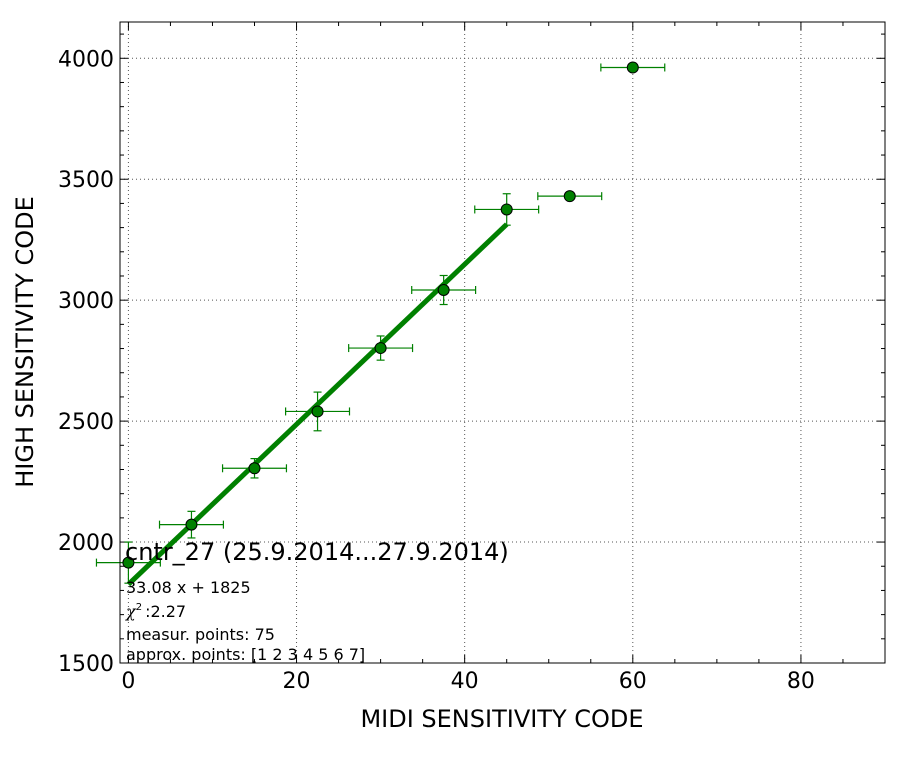 This screenshot has width=912, height=762. Describe the element at coordinates (245, 654) in the screenshot. I see `annotation-approx-points: approx. points: [1 2 3 4 5 6 7]` at that location.